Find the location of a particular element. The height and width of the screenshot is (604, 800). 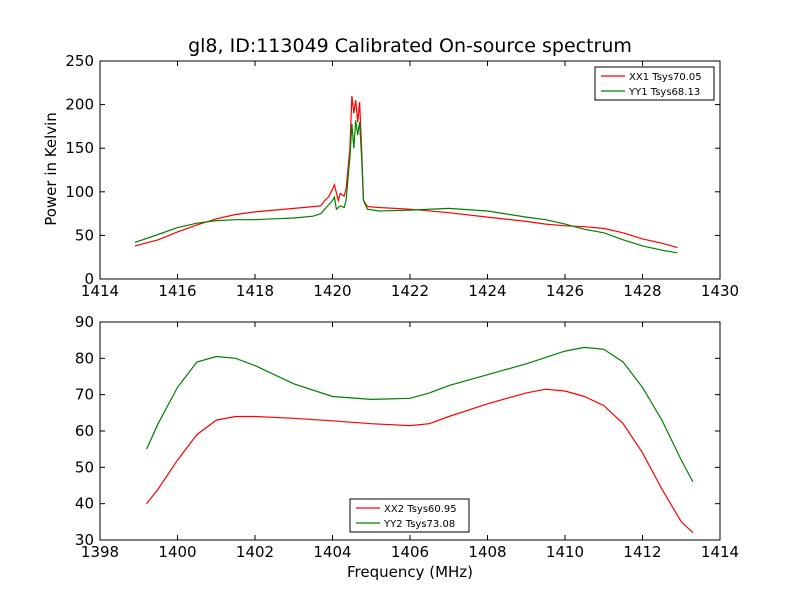

x-tick-label: 1408 is located at coordinates (487, 552).